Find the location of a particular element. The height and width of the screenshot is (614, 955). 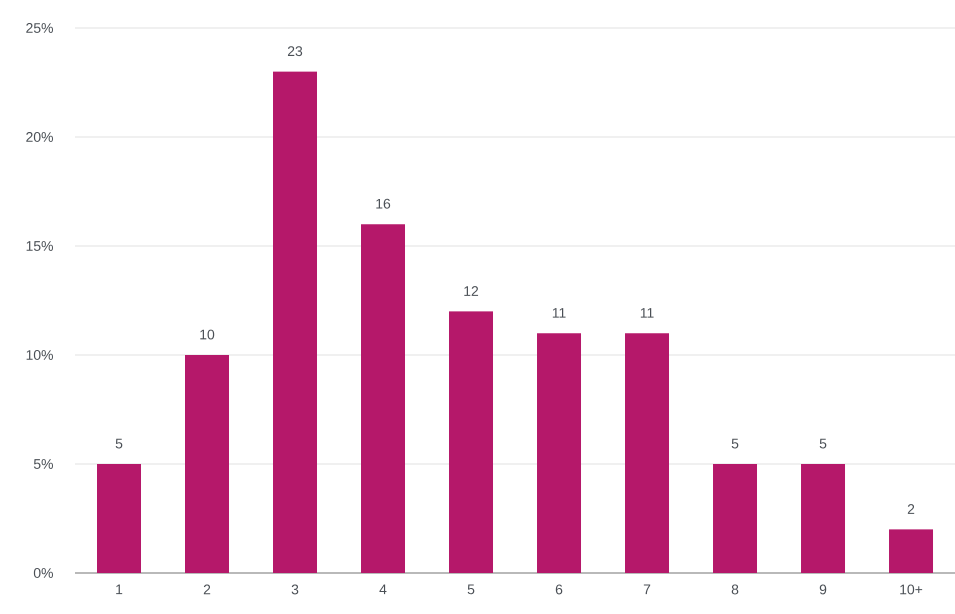

x-tick-label: 1 is located at coordinates (119, 589).